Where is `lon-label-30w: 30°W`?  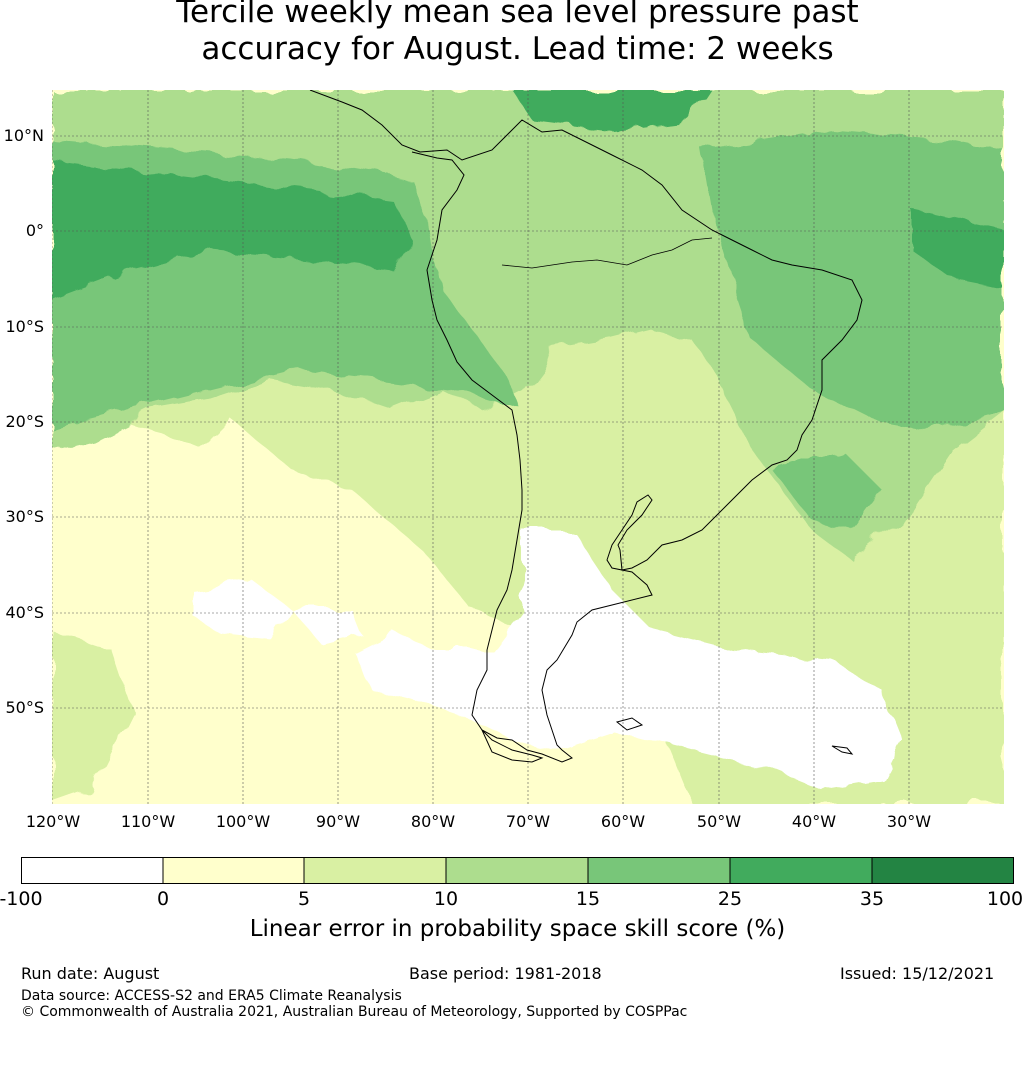 lon-label-30w: 30°W is located at coordinates (909, 821).